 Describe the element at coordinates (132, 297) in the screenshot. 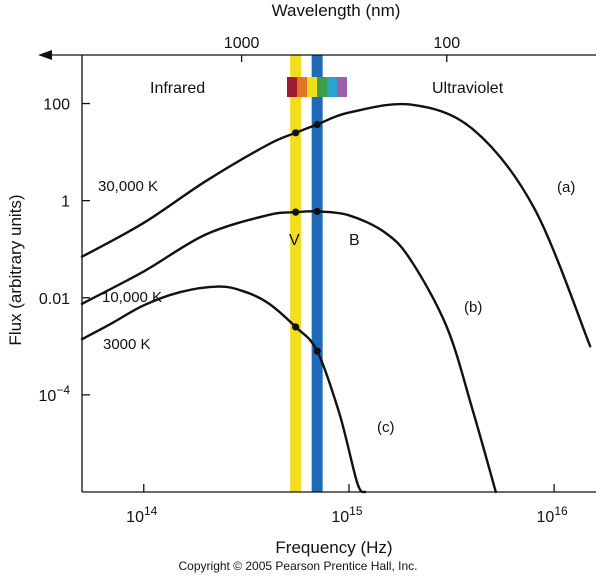

I see `curve-b-name: 10,000 K` at that location.